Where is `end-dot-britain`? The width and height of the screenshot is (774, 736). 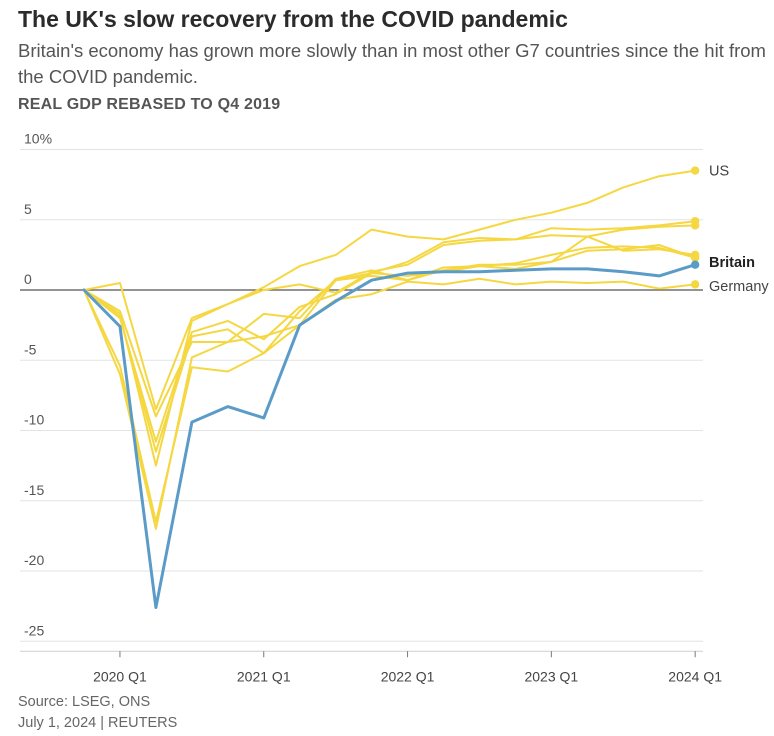
end-dot-britain is located at coordinates (695, 264).